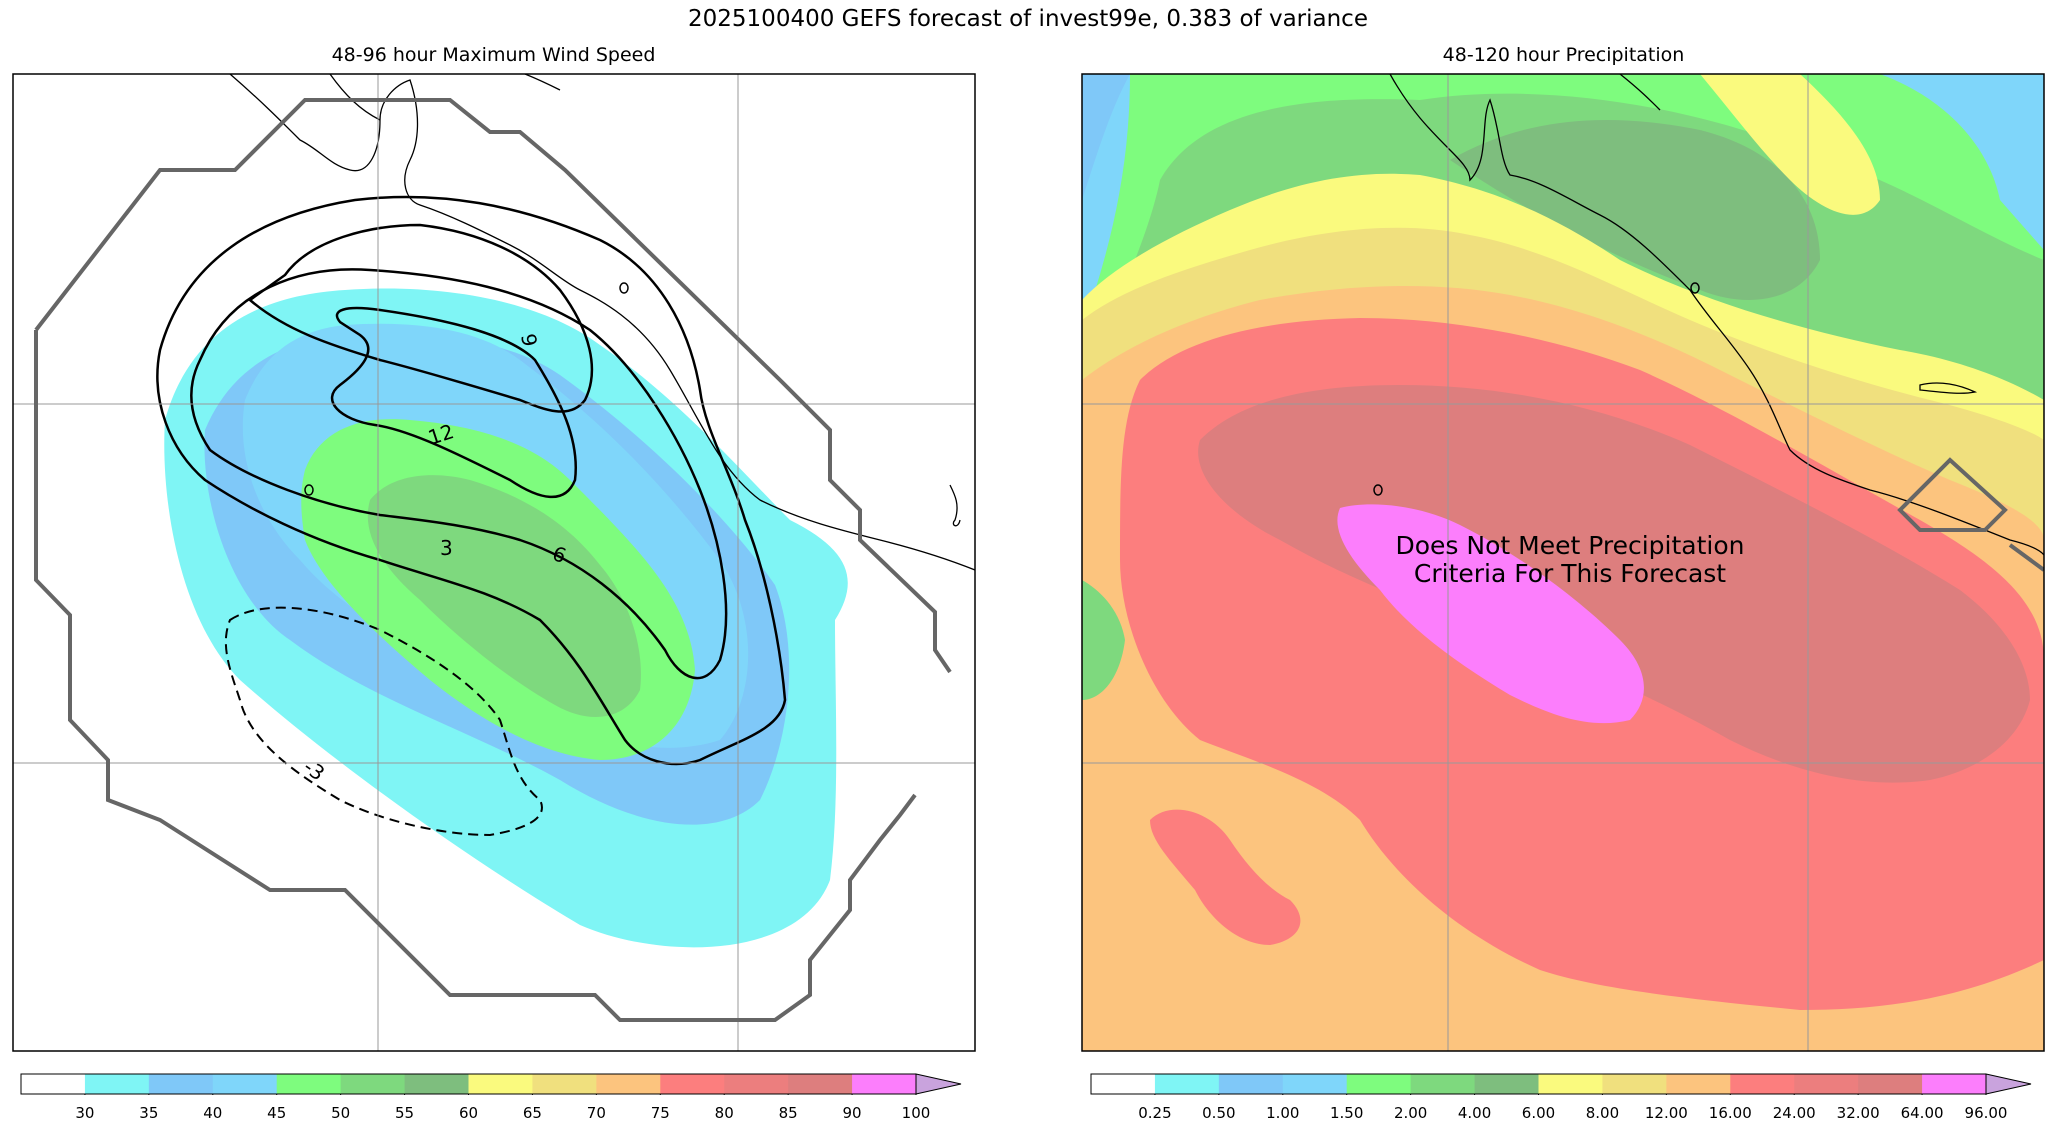 This screenshot has height=1134, width=2056. What do you see at coordinates (529, 340) in the screenshot?
I see `contour-label-9: 9` at bounding box center [529, 340].